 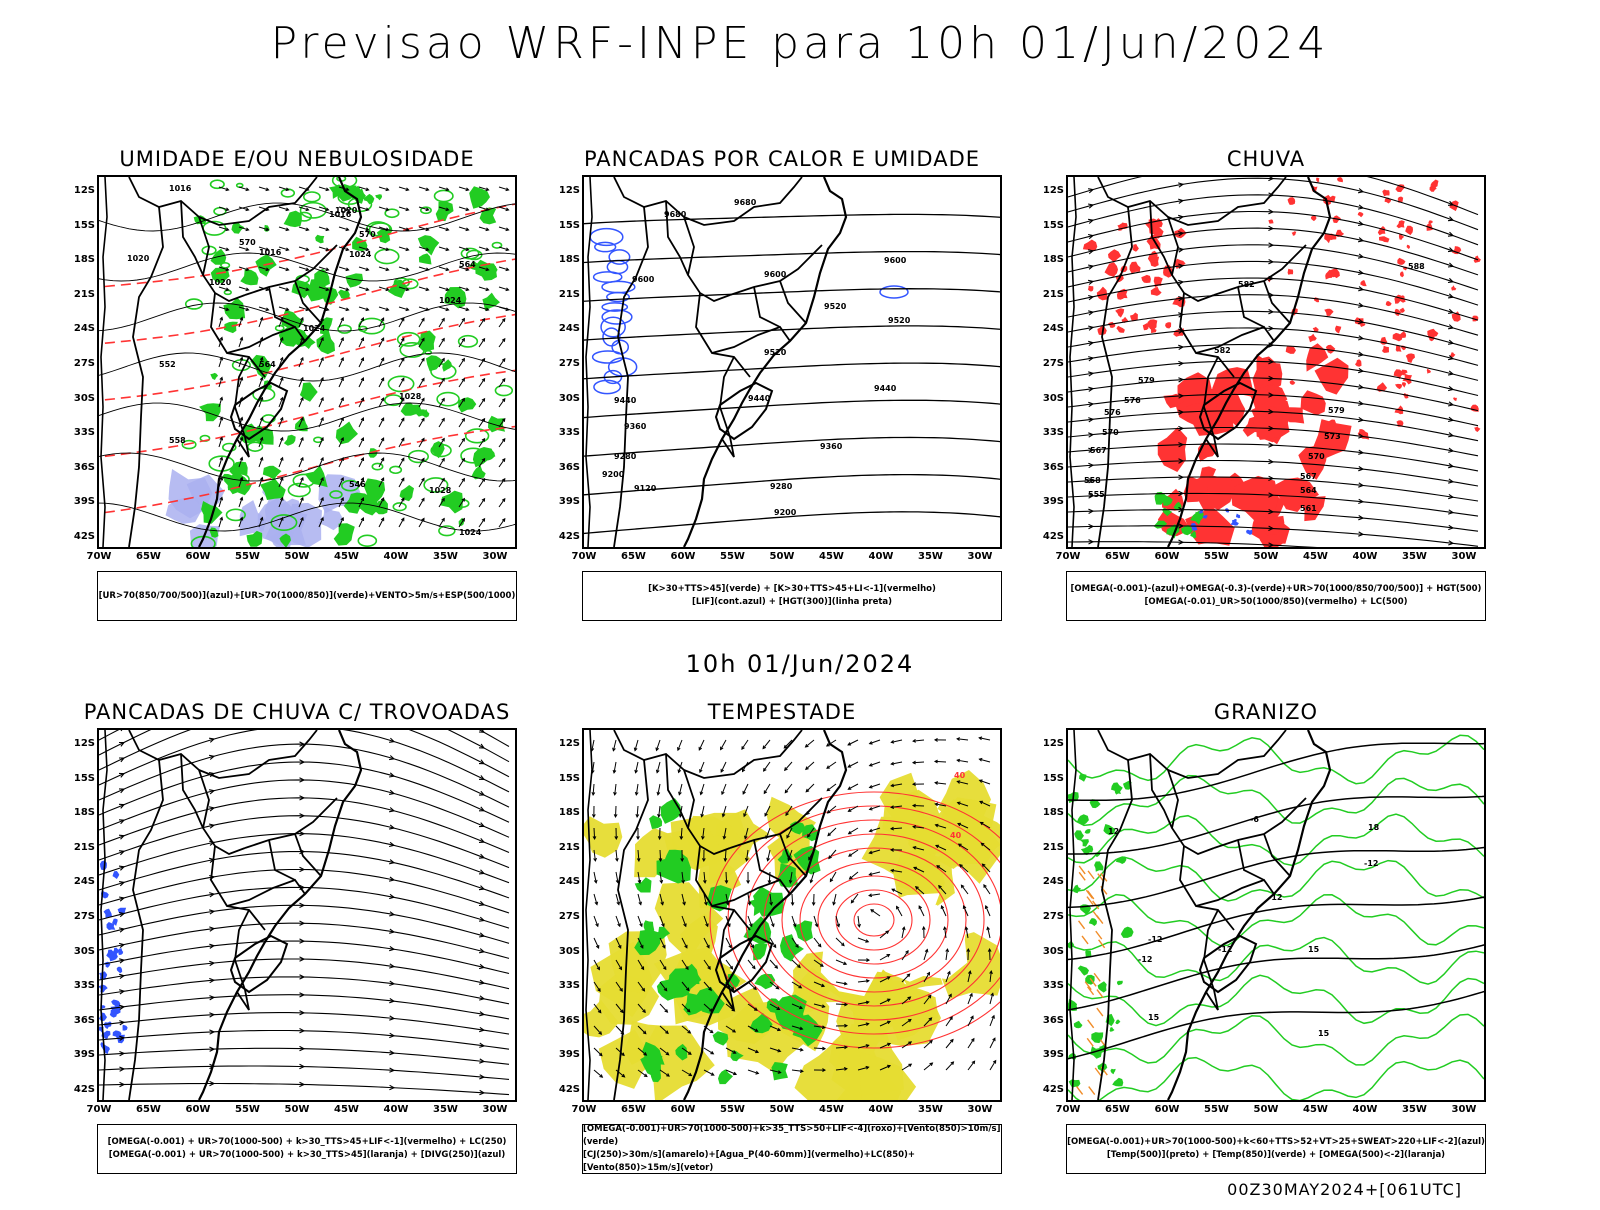 What do you see at coordinates (1415, 1109) in the screenshot?
I see `lon-tick-label: 35W` at bounding box center [1415, 1109].